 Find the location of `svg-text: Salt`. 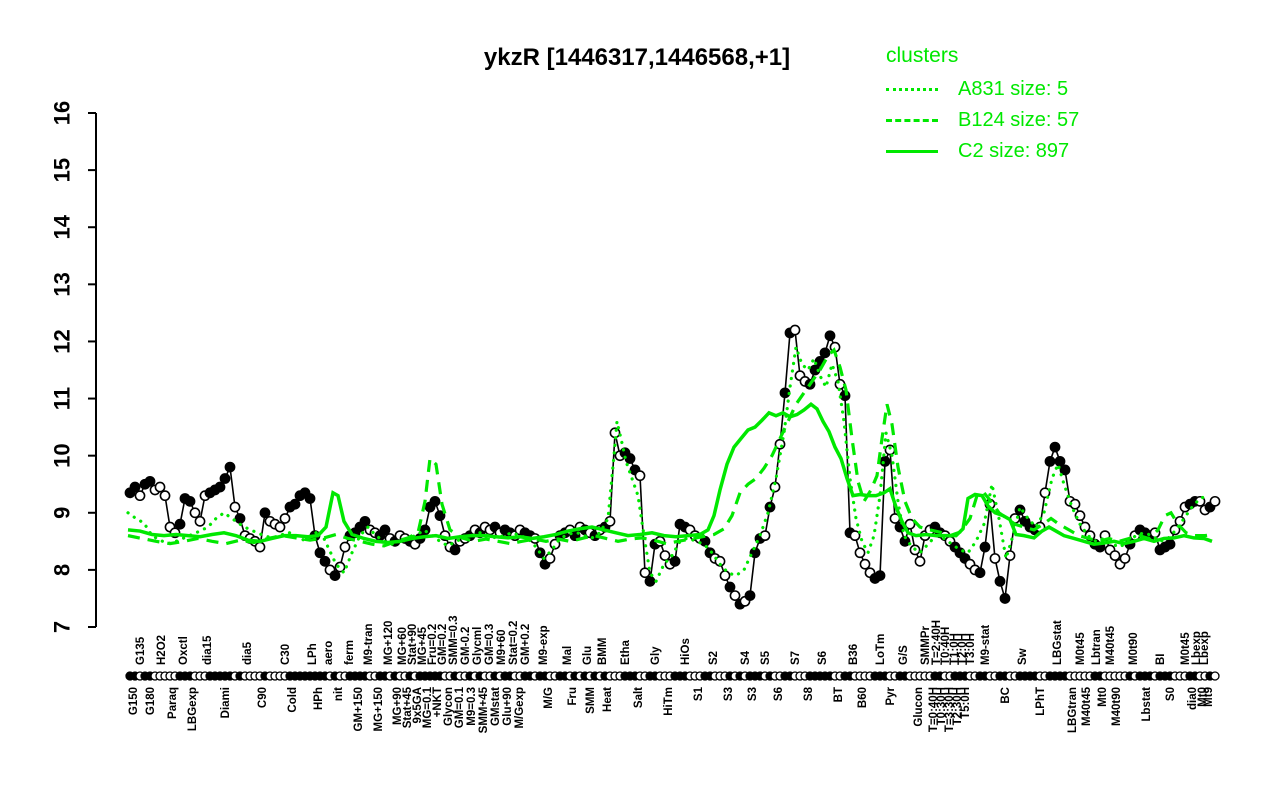

svg-text: Salt is located at coordinates (639, 697).